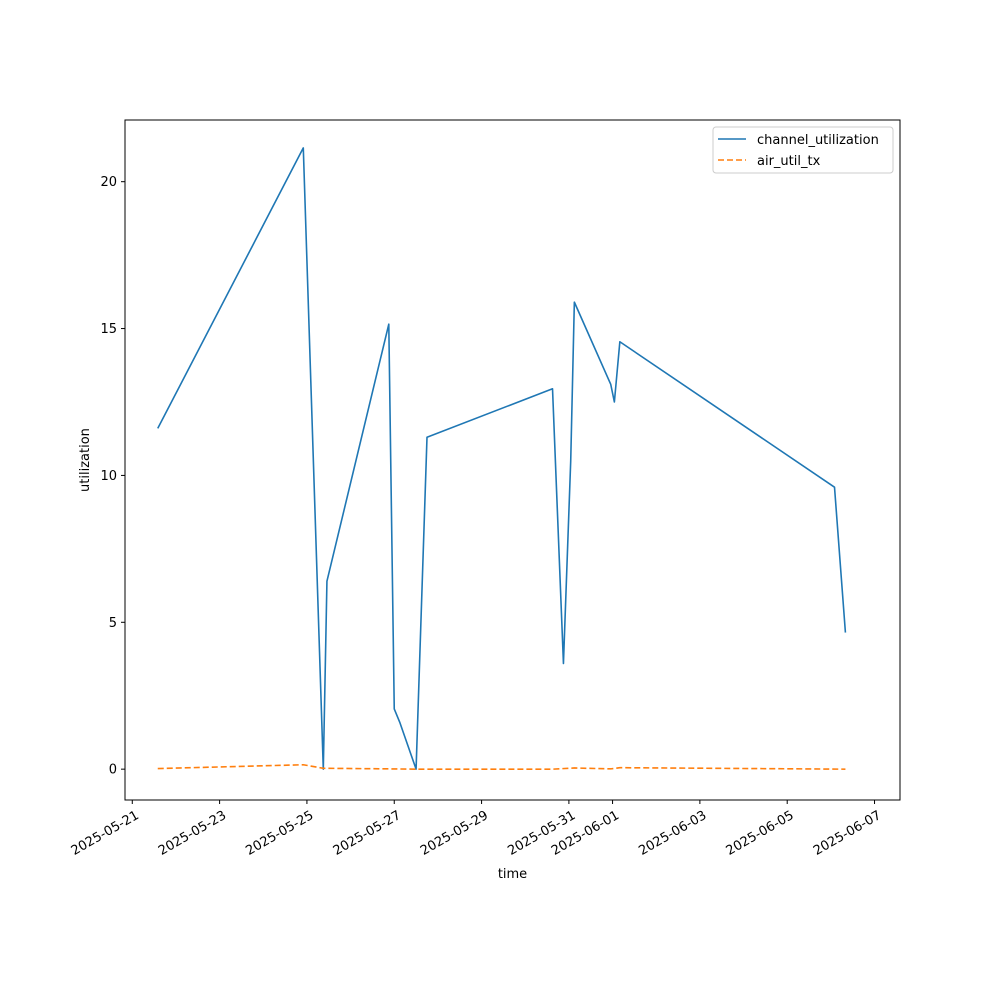 This screenshot has height=1000, width=1000. I want to click on y-axis-title: utilization, so click(85, 460).